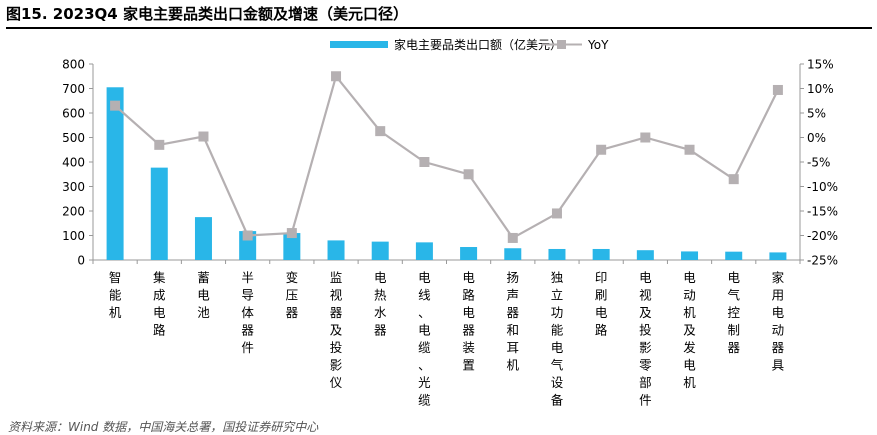 The height and width of the screenshot is (435, 877). I want to click on y-left-tick-label: 500, so click(73, 138).